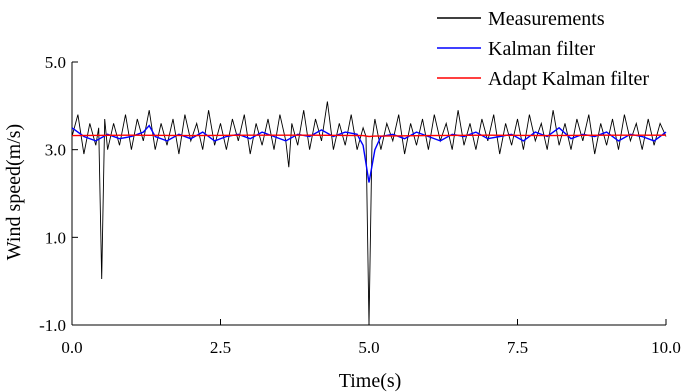 Image resolution: width=691 pixels, height=392 pixels. Describe the element at coordinates (368, 347) in the screenshot. I see `x-tick-label: 5.0` at that location.